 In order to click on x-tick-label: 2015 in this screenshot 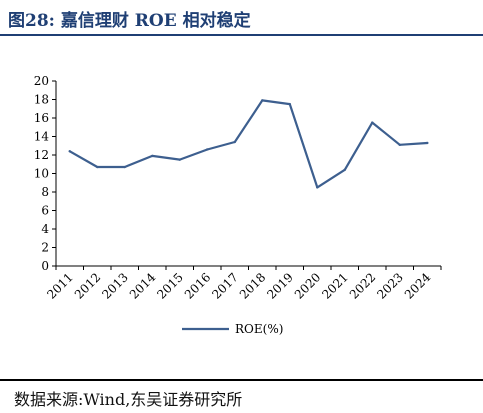, I will do `click(169, 285)`.